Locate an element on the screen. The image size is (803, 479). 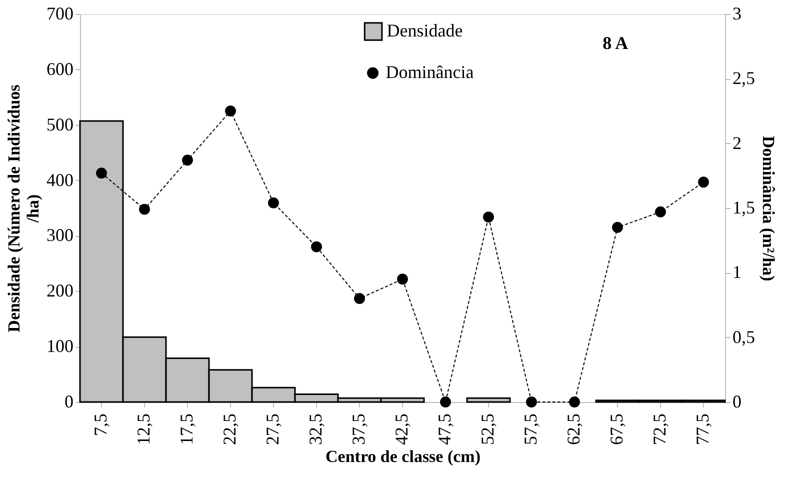
x-tick-label: 57,5 is located at coordinates (530, 429).